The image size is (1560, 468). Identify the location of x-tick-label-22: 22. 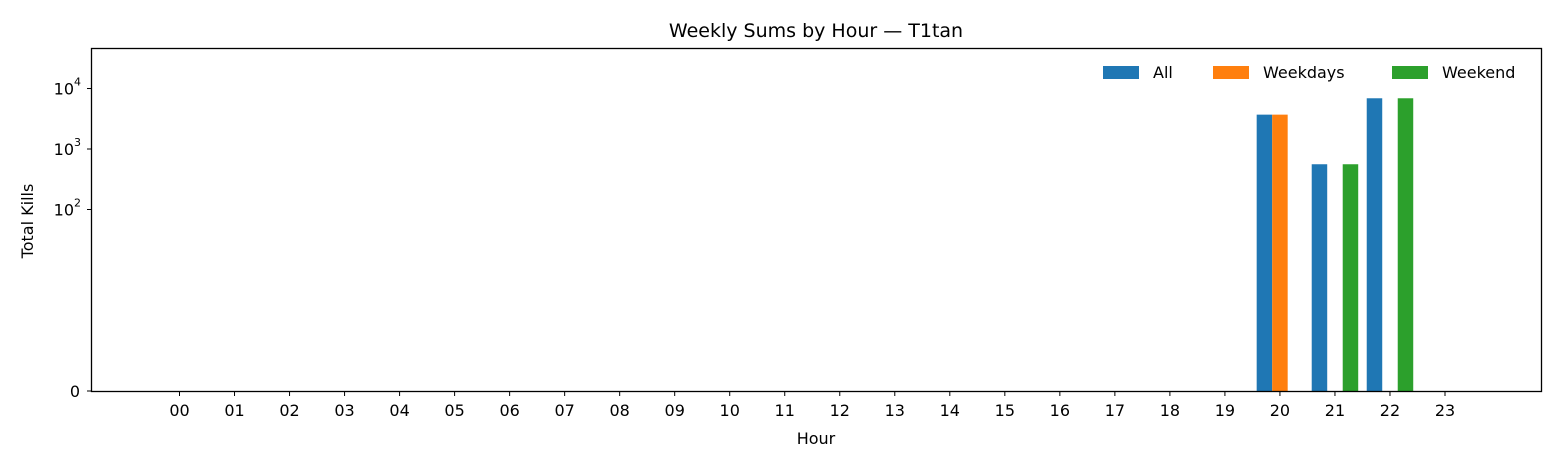
(1390, 410).